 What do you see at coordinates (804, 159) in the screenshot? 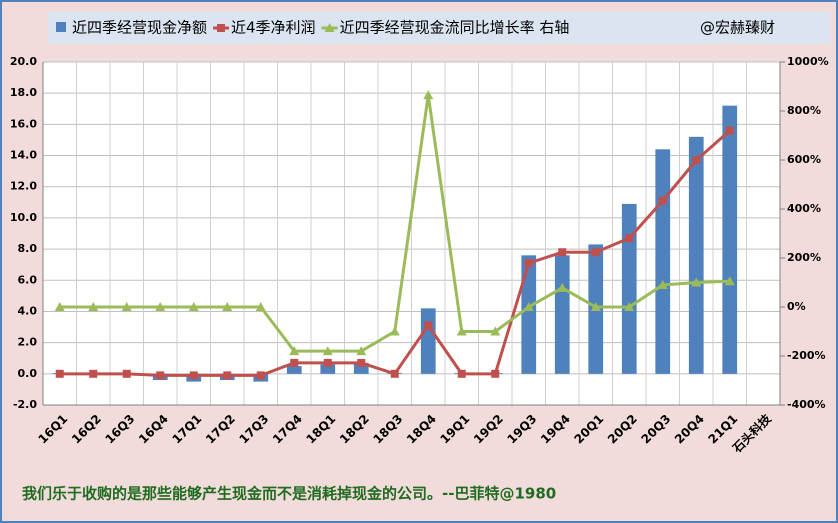
I see `y2-tick-label: 600%` at bounding box center [804, 159].